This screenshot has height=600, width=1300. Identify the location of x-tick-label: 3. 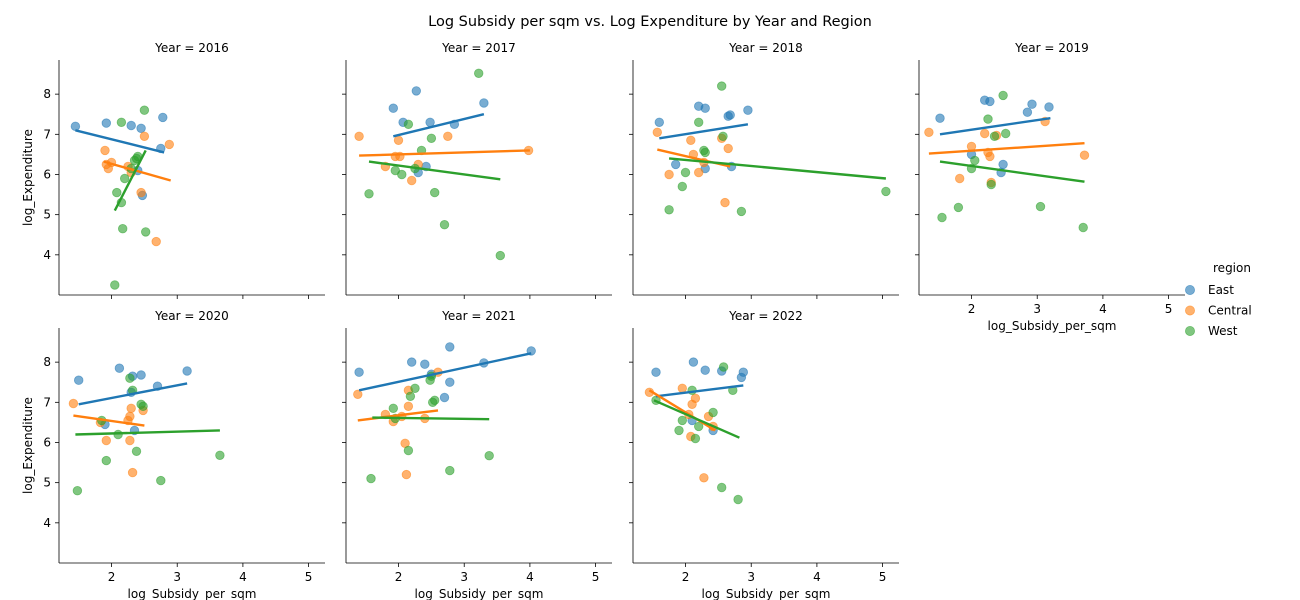
(1037, 309).